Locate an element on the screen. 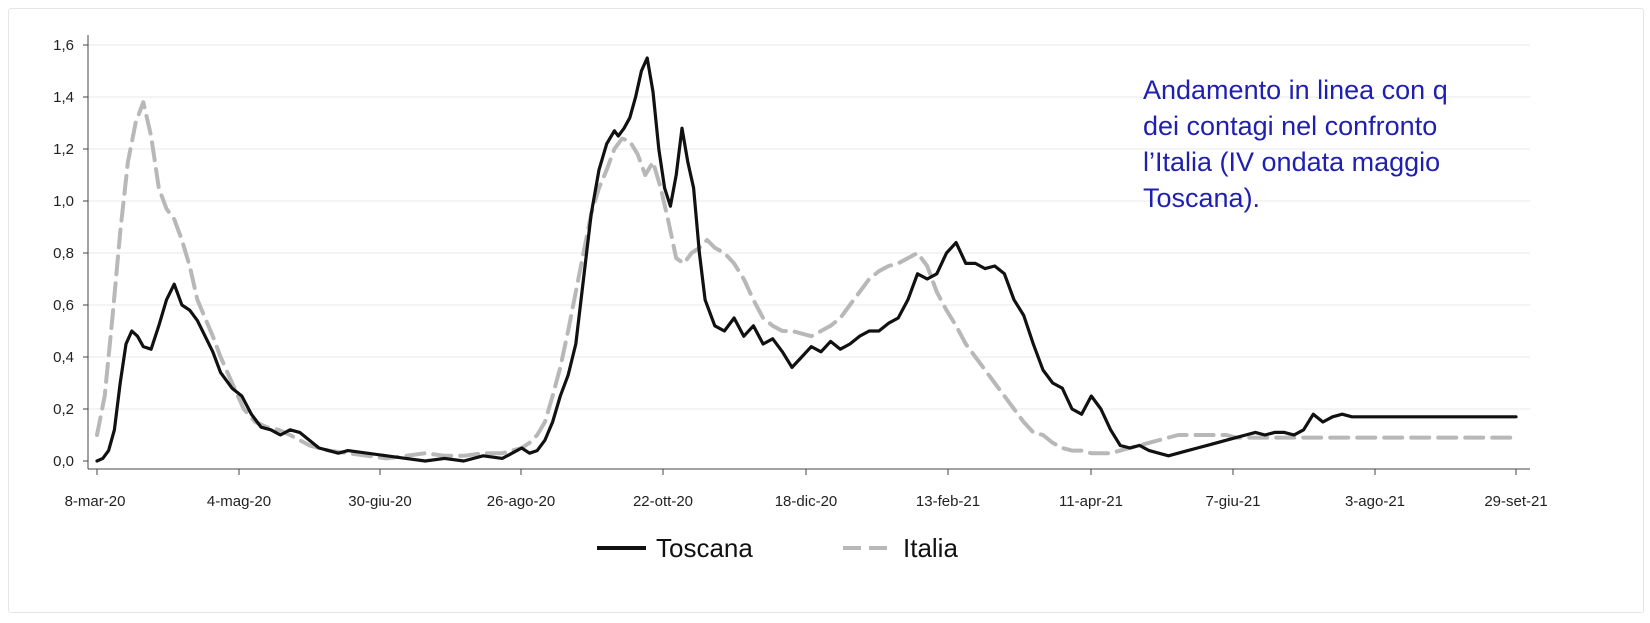 This screenshot has width=1650, height=623. x-tick-label: 7-giu-21 is located at coordinates (1232, 501).